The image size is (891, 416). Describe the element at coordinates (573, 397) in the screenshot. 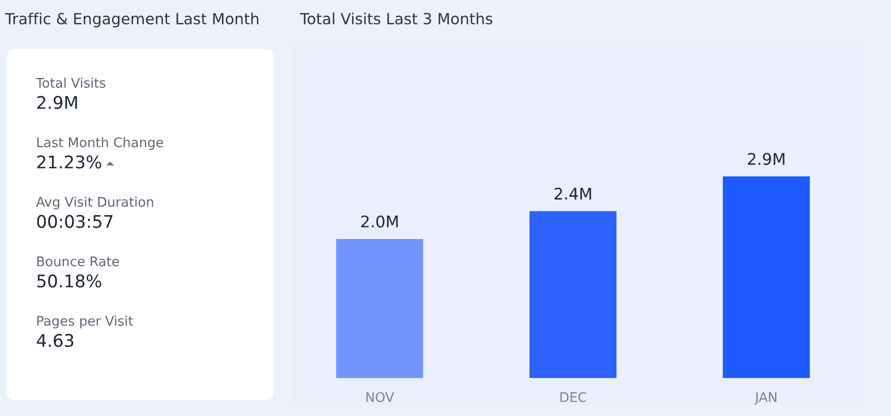

I see `x-tick-label: DEC` at that location.